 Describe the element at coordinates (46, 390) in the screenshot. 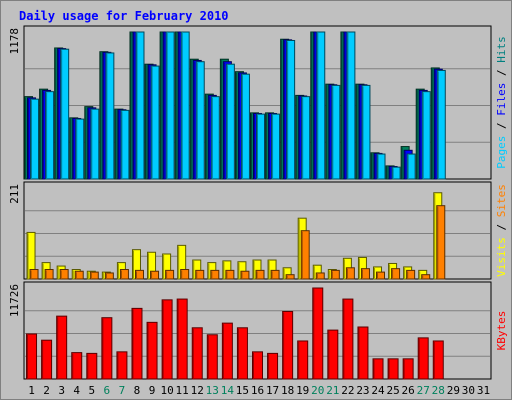

I see `day-label-2: 2` at that location.